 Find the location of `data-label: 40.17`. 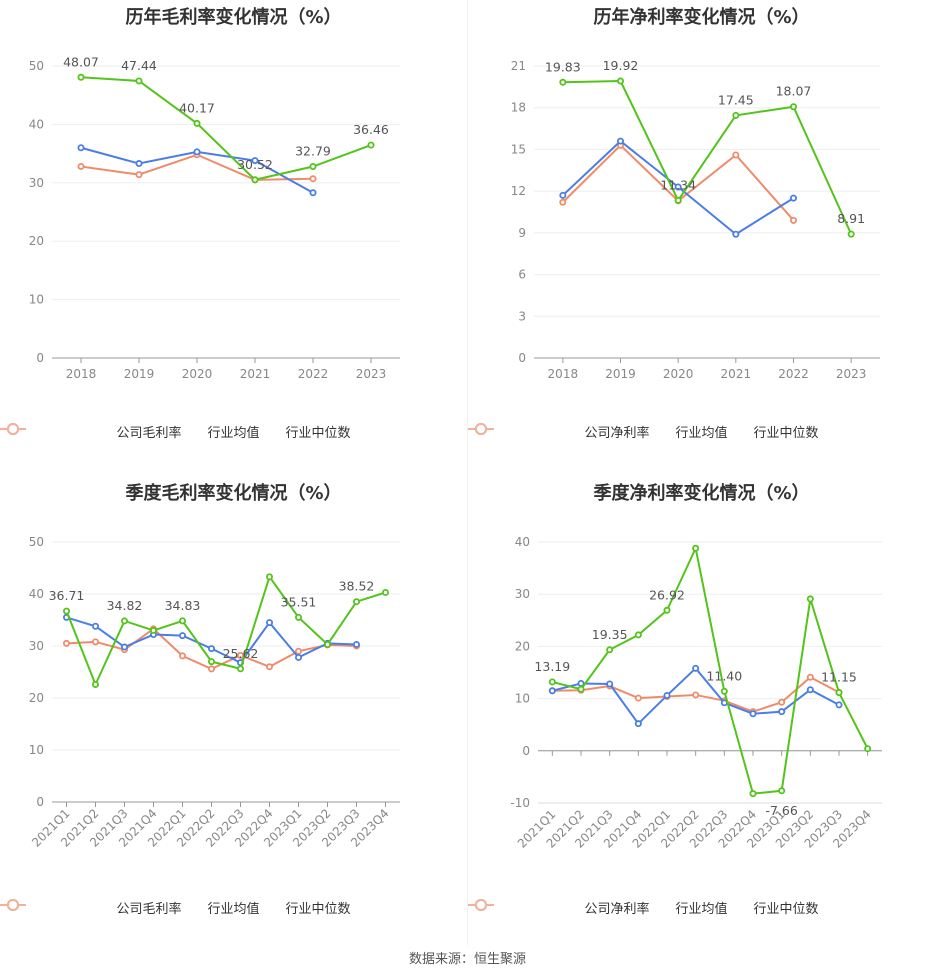

data-label: 40.17 is located at coordinates (197, 107).